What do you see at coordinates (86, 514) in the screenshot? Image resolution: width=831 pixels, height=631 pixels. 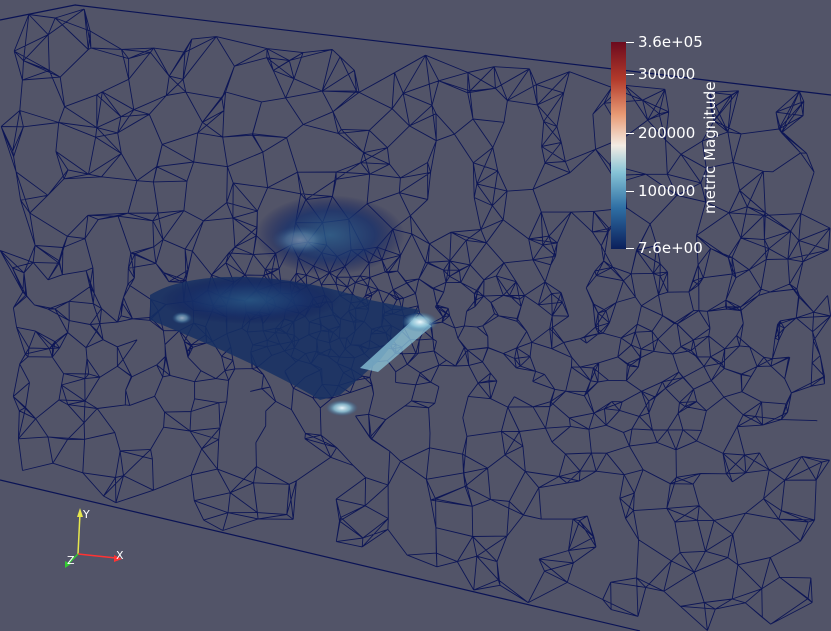 I see `axis-y-label: Y` at bounding box center [86, 514].